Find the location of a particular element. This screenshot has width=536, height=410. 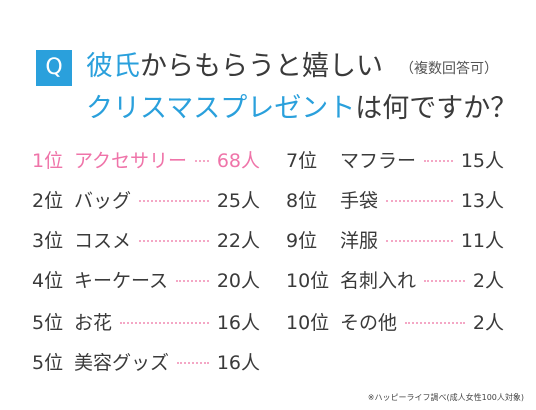

rank-label: 3位 is located at coordinates (48, 240).